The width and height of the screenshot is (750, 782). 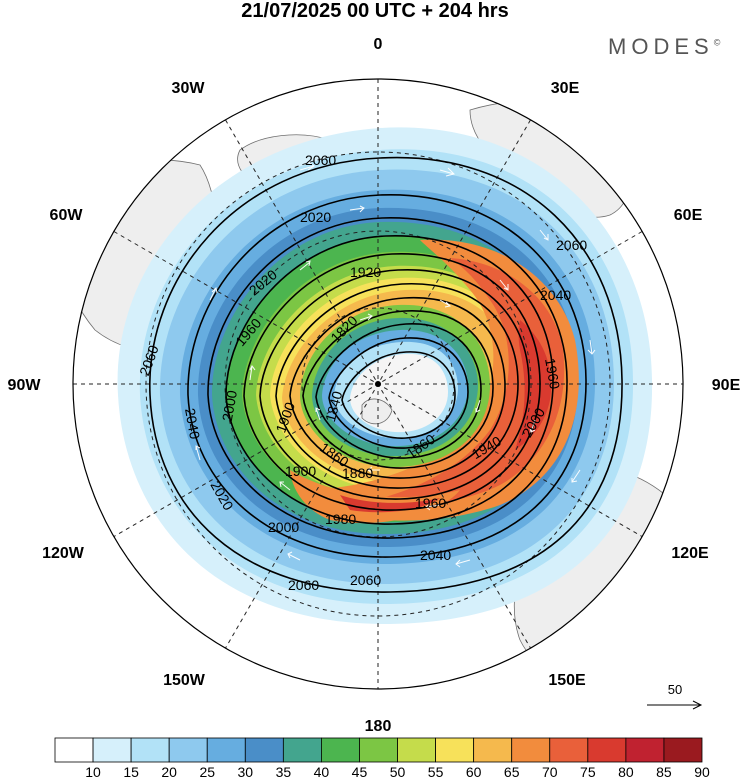 What do you see at coordinates (322, 772) in the screenshot?
I see `colorbar-tick-label: 40` at bounding box center [322, 772].